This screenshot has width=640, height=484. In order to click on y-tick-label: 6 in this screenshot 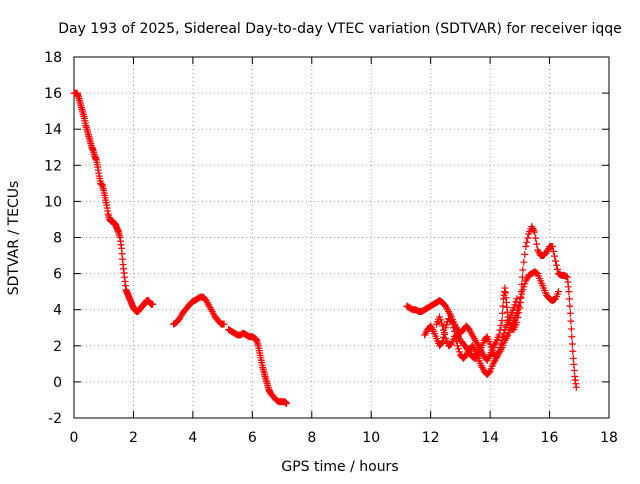, I will do `click(57, 275)`.